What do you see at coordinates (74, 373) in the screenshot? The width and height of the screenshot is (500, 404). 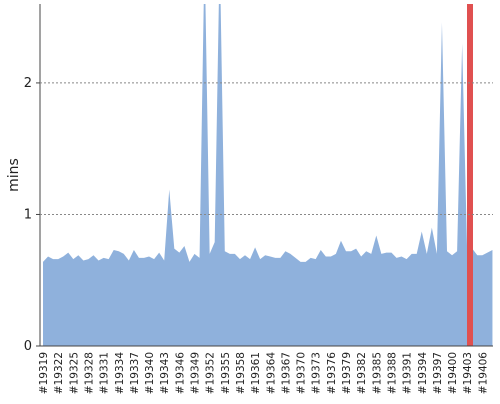 I see `x-tick-label: #19325` at bounding box center [74, 373].